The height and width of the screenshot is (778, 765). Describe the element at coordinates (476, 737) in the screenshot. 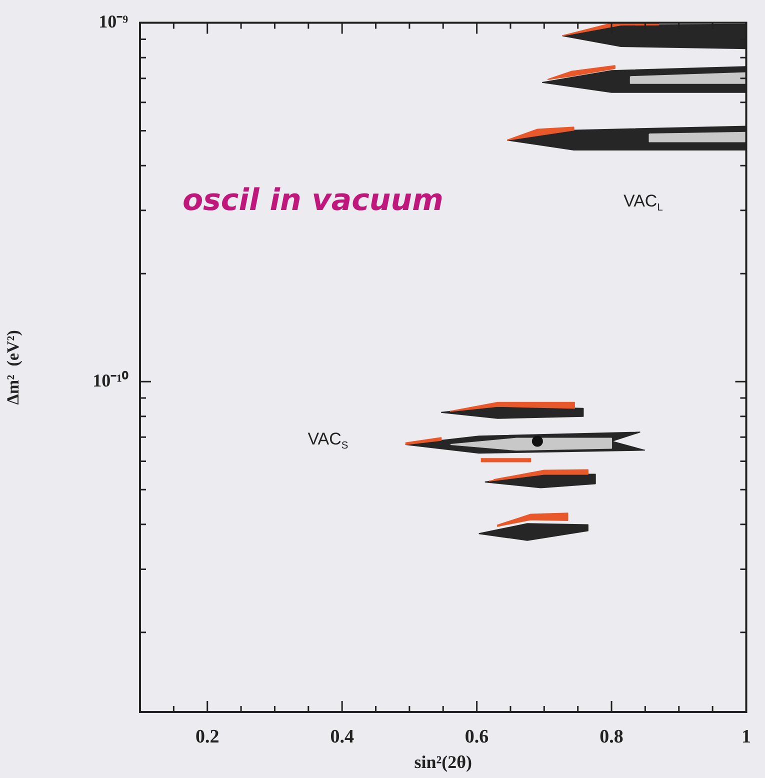

I see `x-tick-label: 0.6` at that location.